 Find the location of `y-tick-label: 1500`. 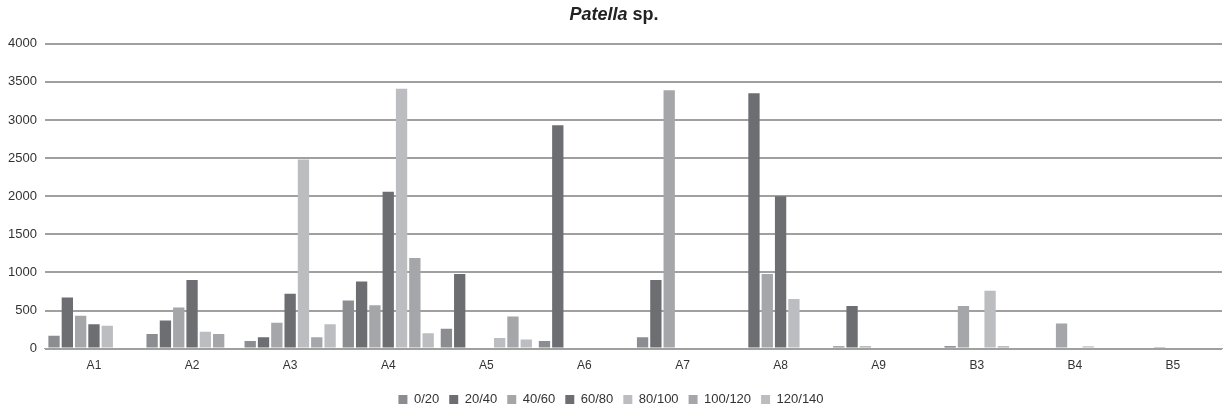

y-tick-label: 1500 is located at coordinates (22, 233).